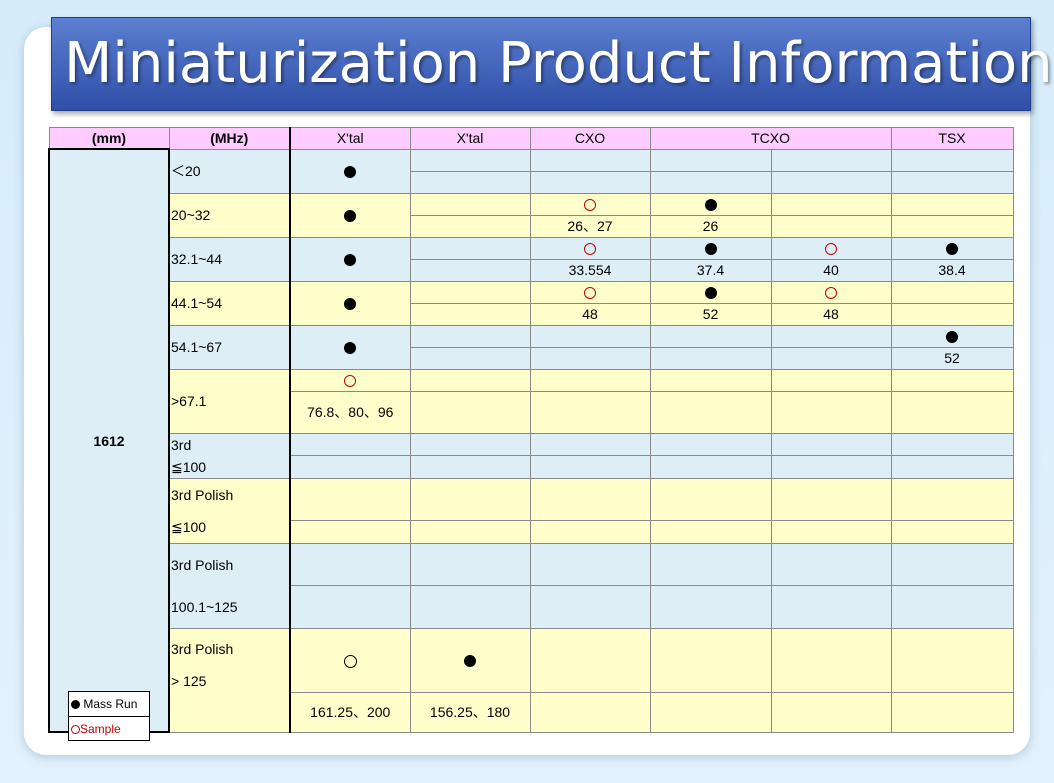 This screenshot has width=1054, height=783. What do you see at coordinates (109, 138) in the screenshot?
I see `header-mm: (mm)` at bounding box center [109, 138].